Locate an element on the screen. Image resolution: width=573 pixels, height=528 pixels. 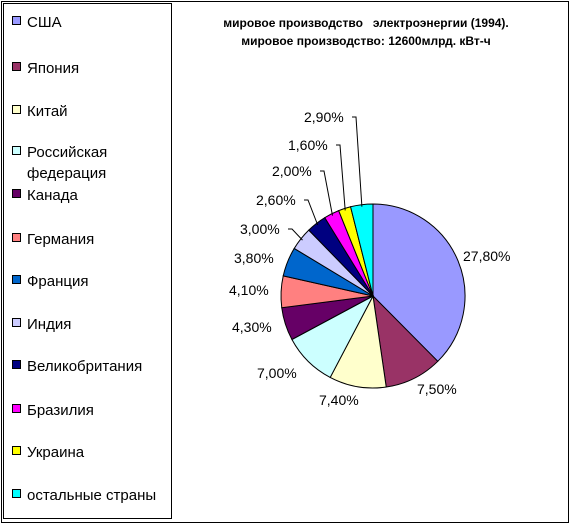
legend-label: Франция is located at coordinates (58, 281).